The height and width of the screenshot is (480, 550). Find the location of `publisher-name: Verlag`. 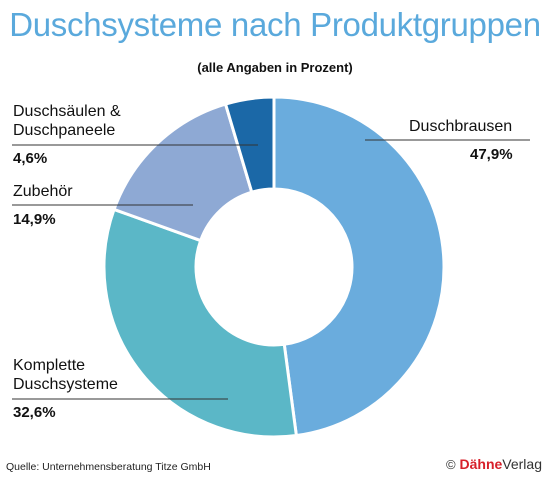

publisher-name: Verlag is located at coordinates (522, 464).